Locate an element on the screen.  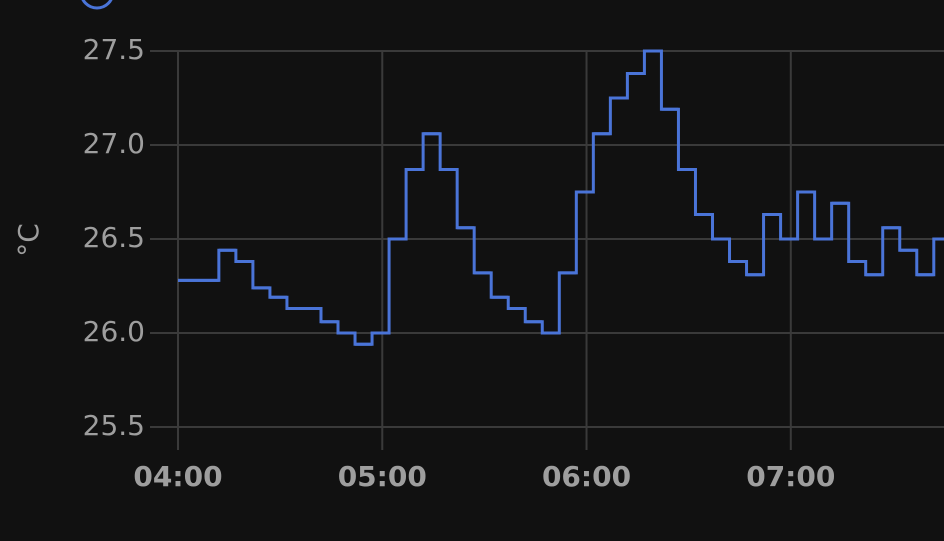
y-axis-label: °C is located at coordinates (28, 240).